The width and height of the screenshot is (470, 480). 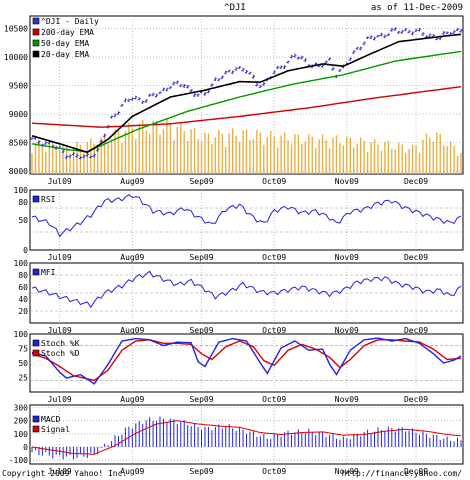 I want to click on panel-frame, so click(x=246, y=220).